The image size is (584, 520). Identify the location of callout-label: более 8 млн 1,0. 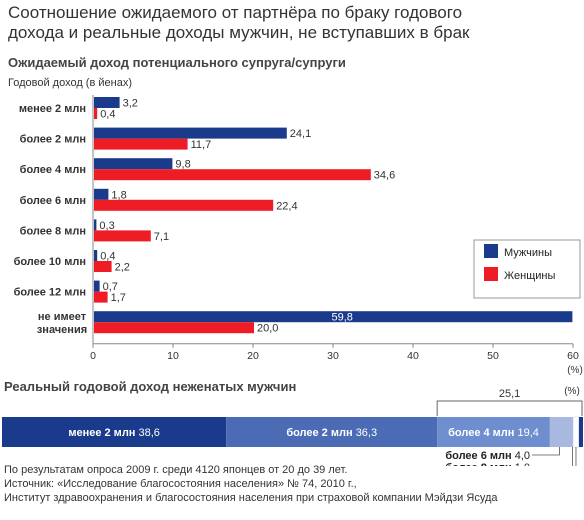
(487, 464).